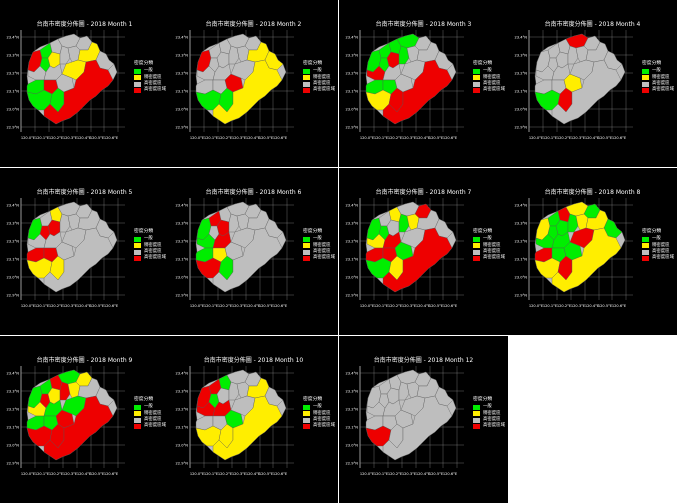 The width and height of the screenshot is (677, 503). What do you see at coordinates (150, 78) in the screenshot?
I see `legend-item: 稍密度區` at bounding box center [150, 78].